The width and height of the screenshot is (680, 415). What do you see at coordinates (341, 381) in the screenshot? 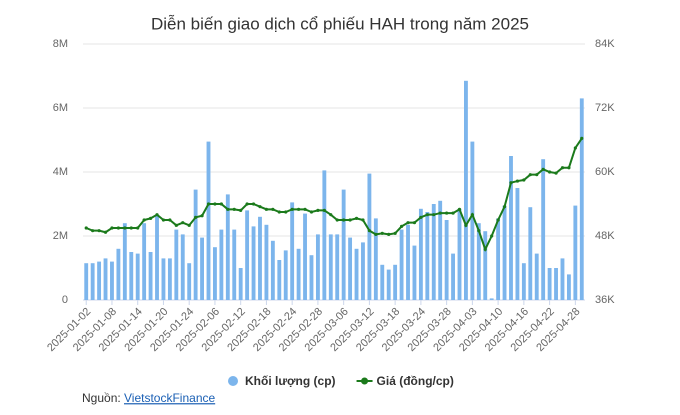
I see `legend: Khối lượng (cp) Giá (đồng/cp)` at bounding box center [341, 381].